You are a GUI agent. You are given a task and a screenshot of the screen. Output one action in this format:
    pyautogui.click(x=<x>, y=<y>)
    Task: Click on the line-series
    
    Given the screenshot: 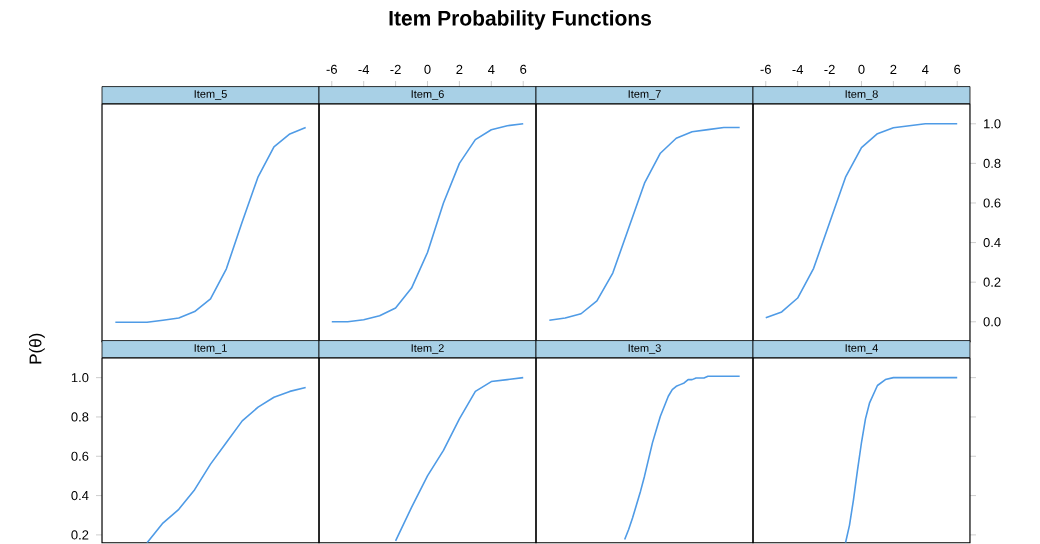 What is the action you would take?
    pyautogui.click(x=226, y=464)
    